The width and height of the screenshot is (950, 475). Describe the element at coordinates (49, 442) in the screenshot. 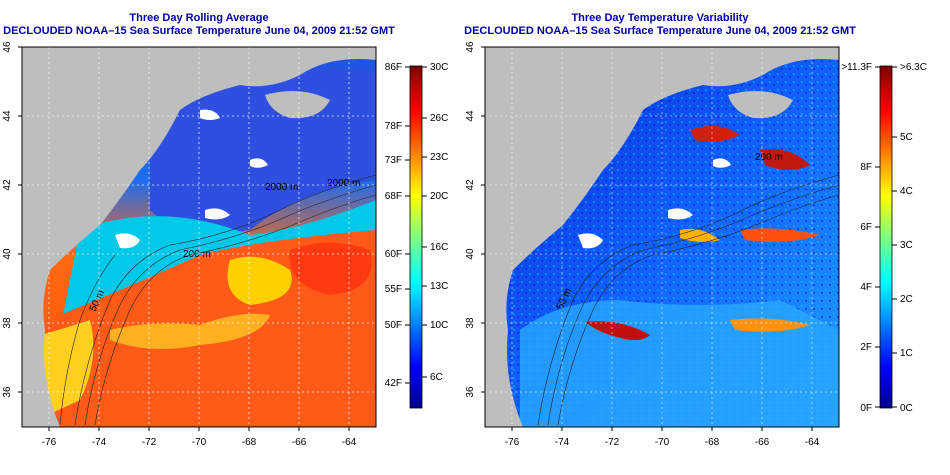

I see `left-lon-76: -76` at that location.